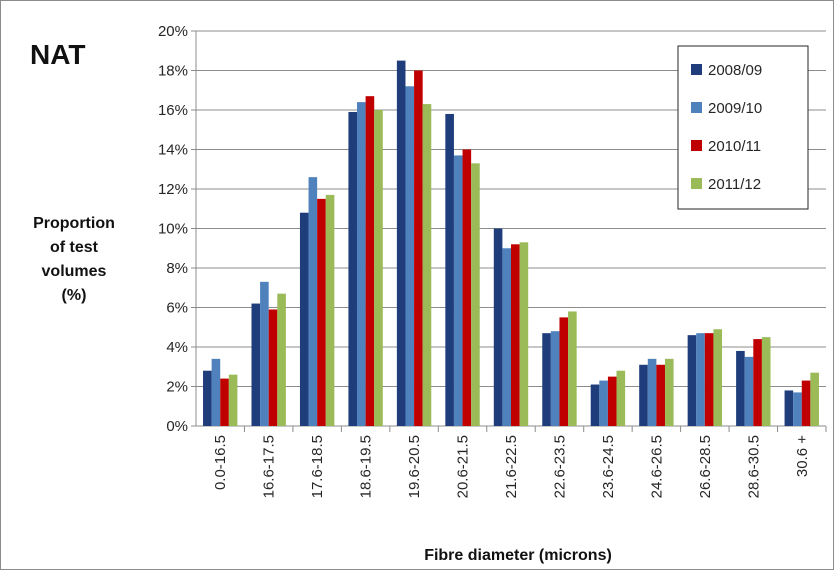 This screenshot has height=570, width=834. Describe the element at coordinates (366, 466) in the screenshot. I see `x-tick-label: 18.6-19.5` at that location.